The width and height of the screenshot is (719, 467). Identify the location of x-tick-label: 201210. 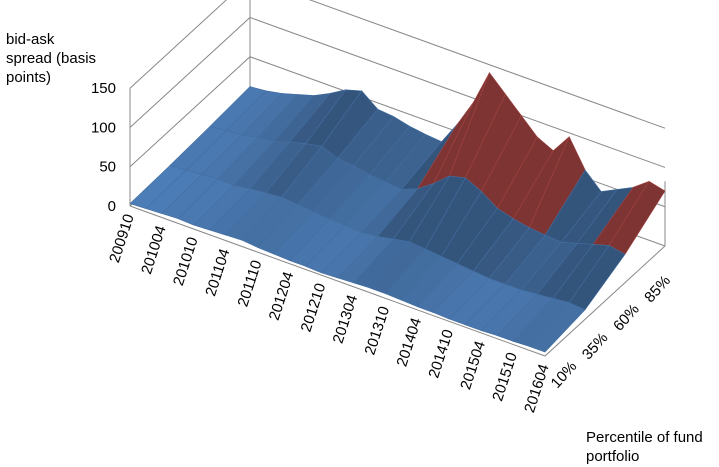
(314, 307).